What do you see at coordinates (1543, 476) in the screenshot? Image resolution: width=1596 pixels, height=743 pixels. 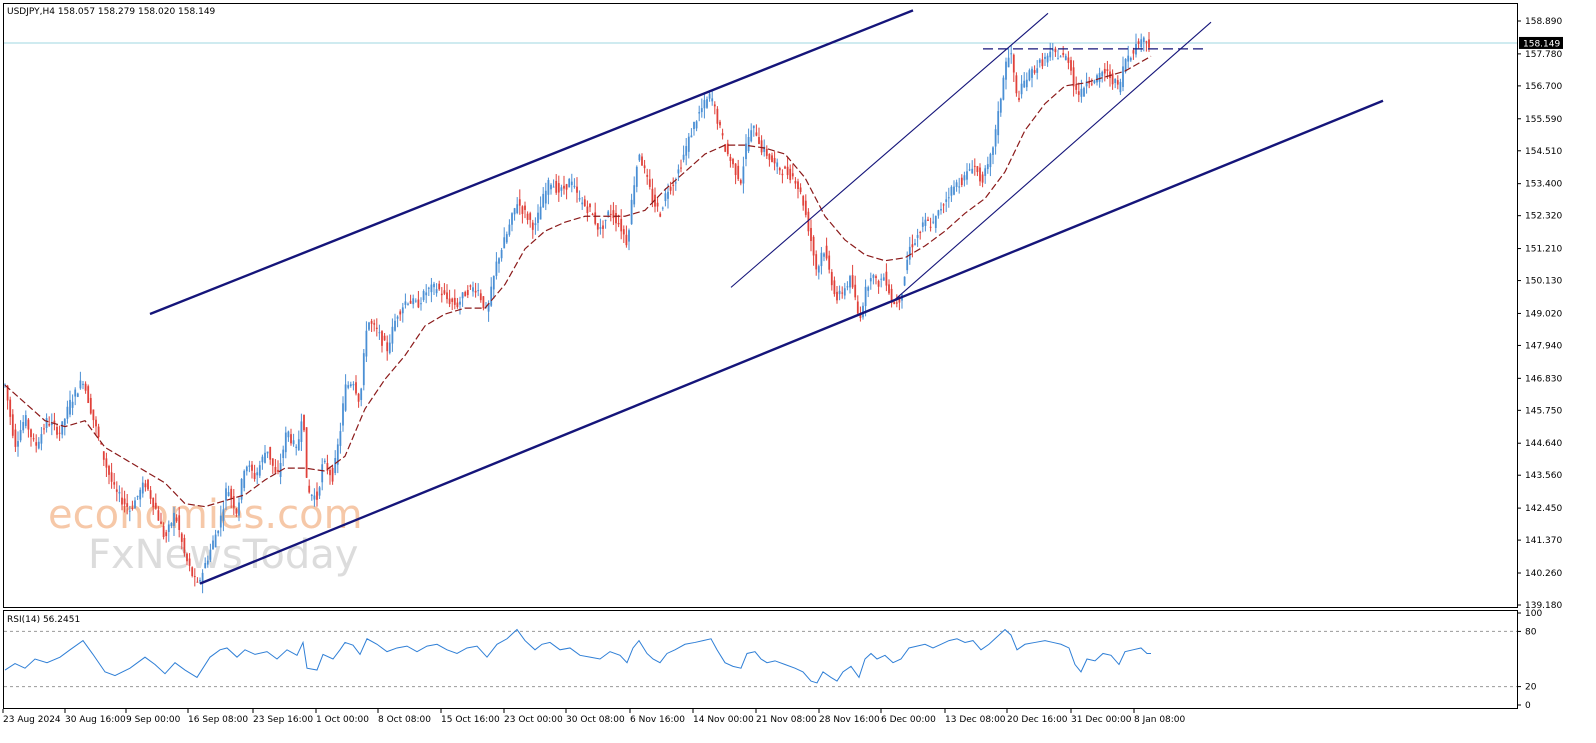 I see `price-tick-label: 143.560` at bounding box center [1543, 476].